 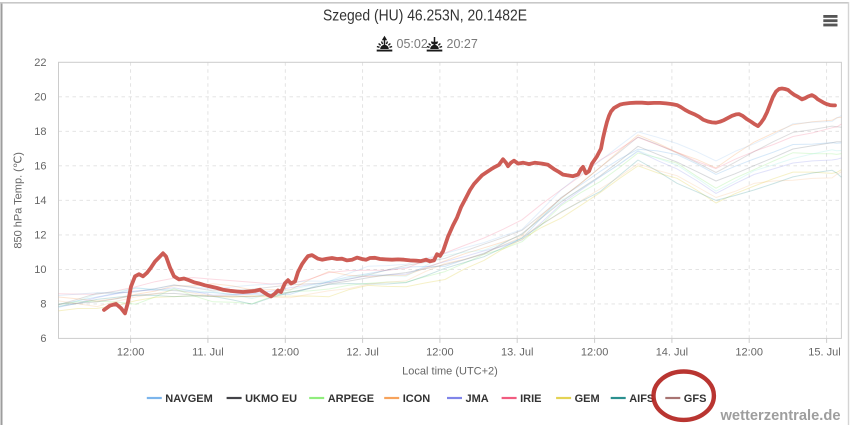 What do you see at coordinates (40, 167) in the screenshot?
I see `svg-text: 16` at bounding box center [40, 167].